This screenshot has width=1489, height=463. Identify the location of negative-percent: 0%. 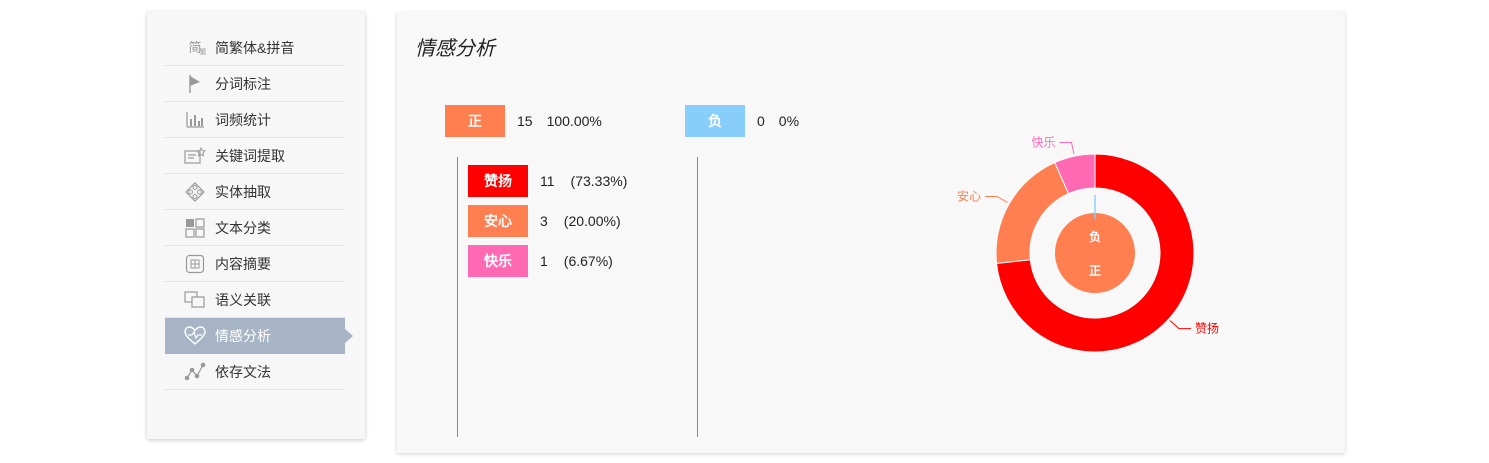
(789, 121).